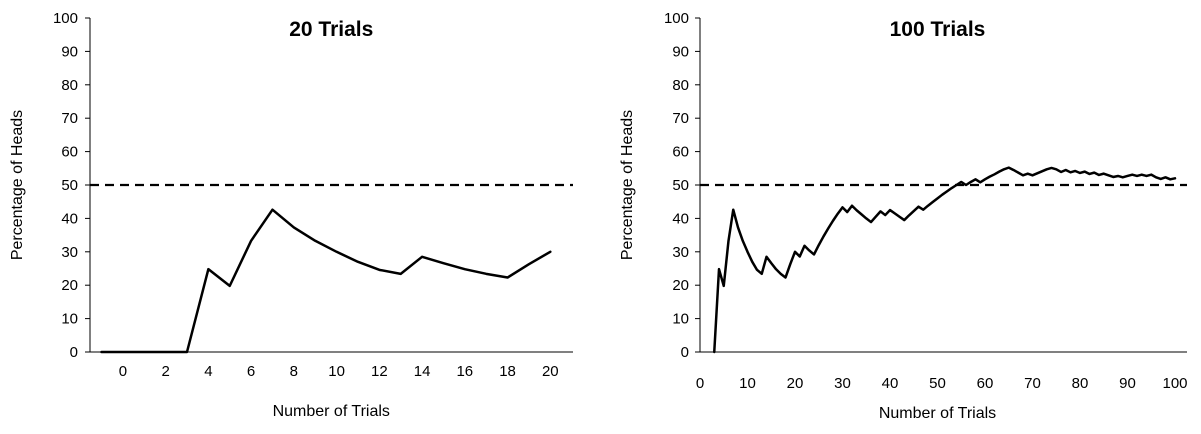  What do you see at coordinates (890, 383) in the screenshot?
I see `x-tick-label: 40` at bounding box center [890, 383].